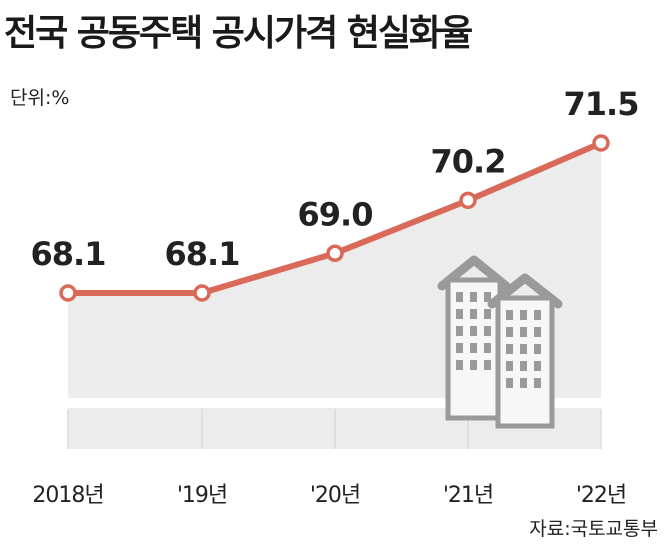  What do you see at coordinates (67, 495) in the screenshot?
I see `x-tick-label: 2018년` at bounding box center [67, 495].